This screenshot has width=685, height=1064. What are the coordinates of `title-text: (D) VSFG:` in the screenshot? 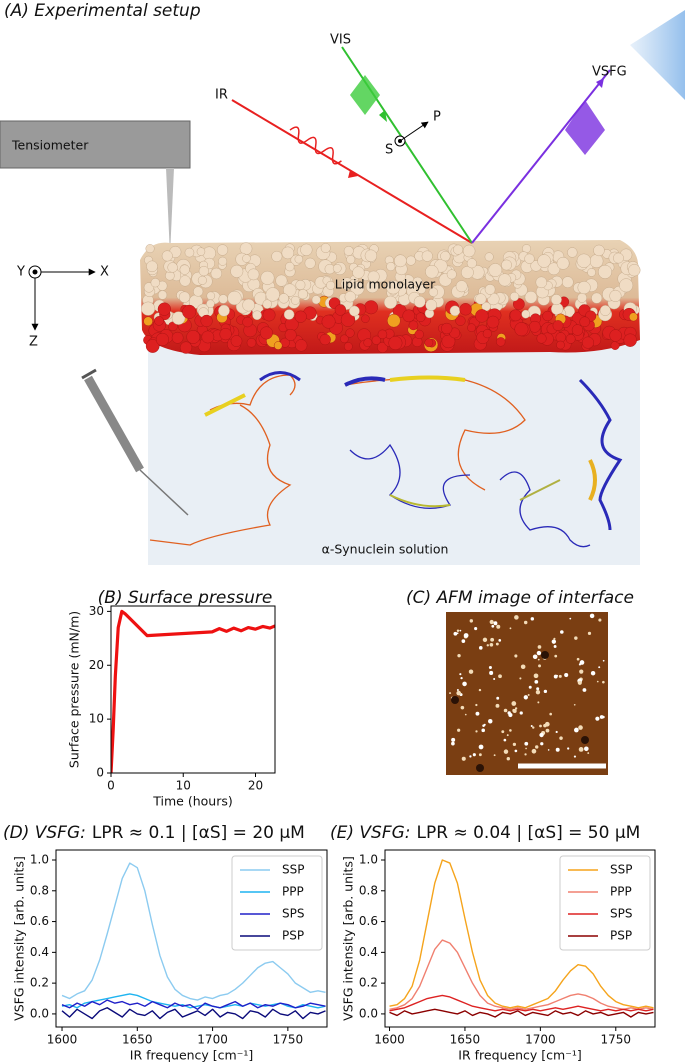 It's located at (44, 833).